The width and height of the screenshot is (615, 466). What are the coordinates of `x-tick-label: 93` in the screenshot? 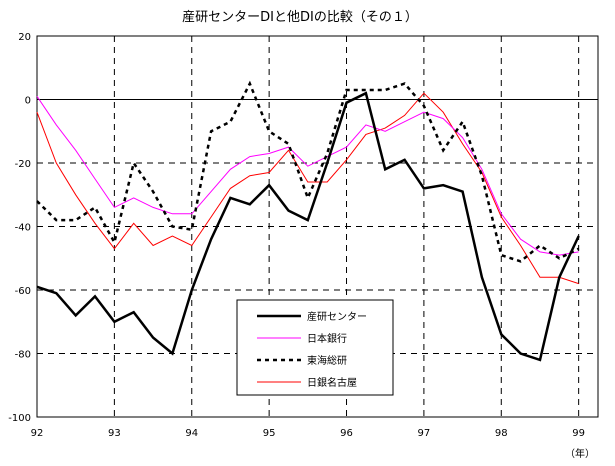 It's located at (114, 433).